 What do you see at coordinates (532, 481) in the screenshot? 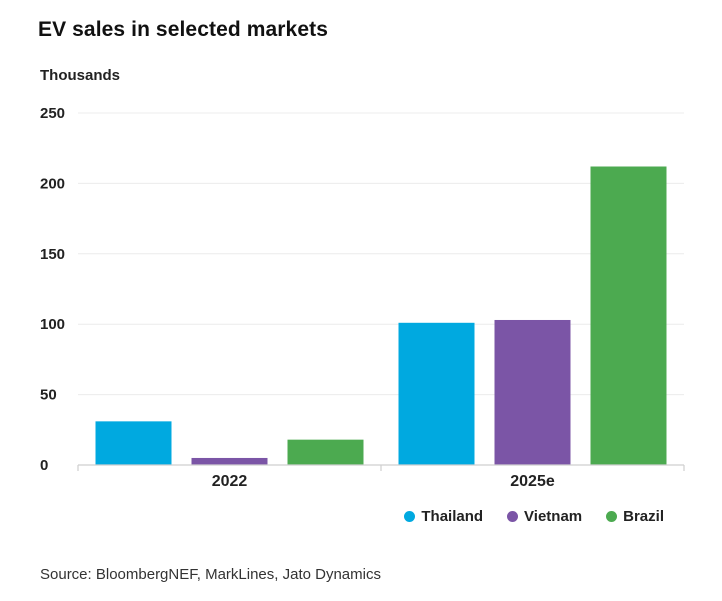
I see `x-category-label-2025e: 2025e` at bounding box center [532, 481].